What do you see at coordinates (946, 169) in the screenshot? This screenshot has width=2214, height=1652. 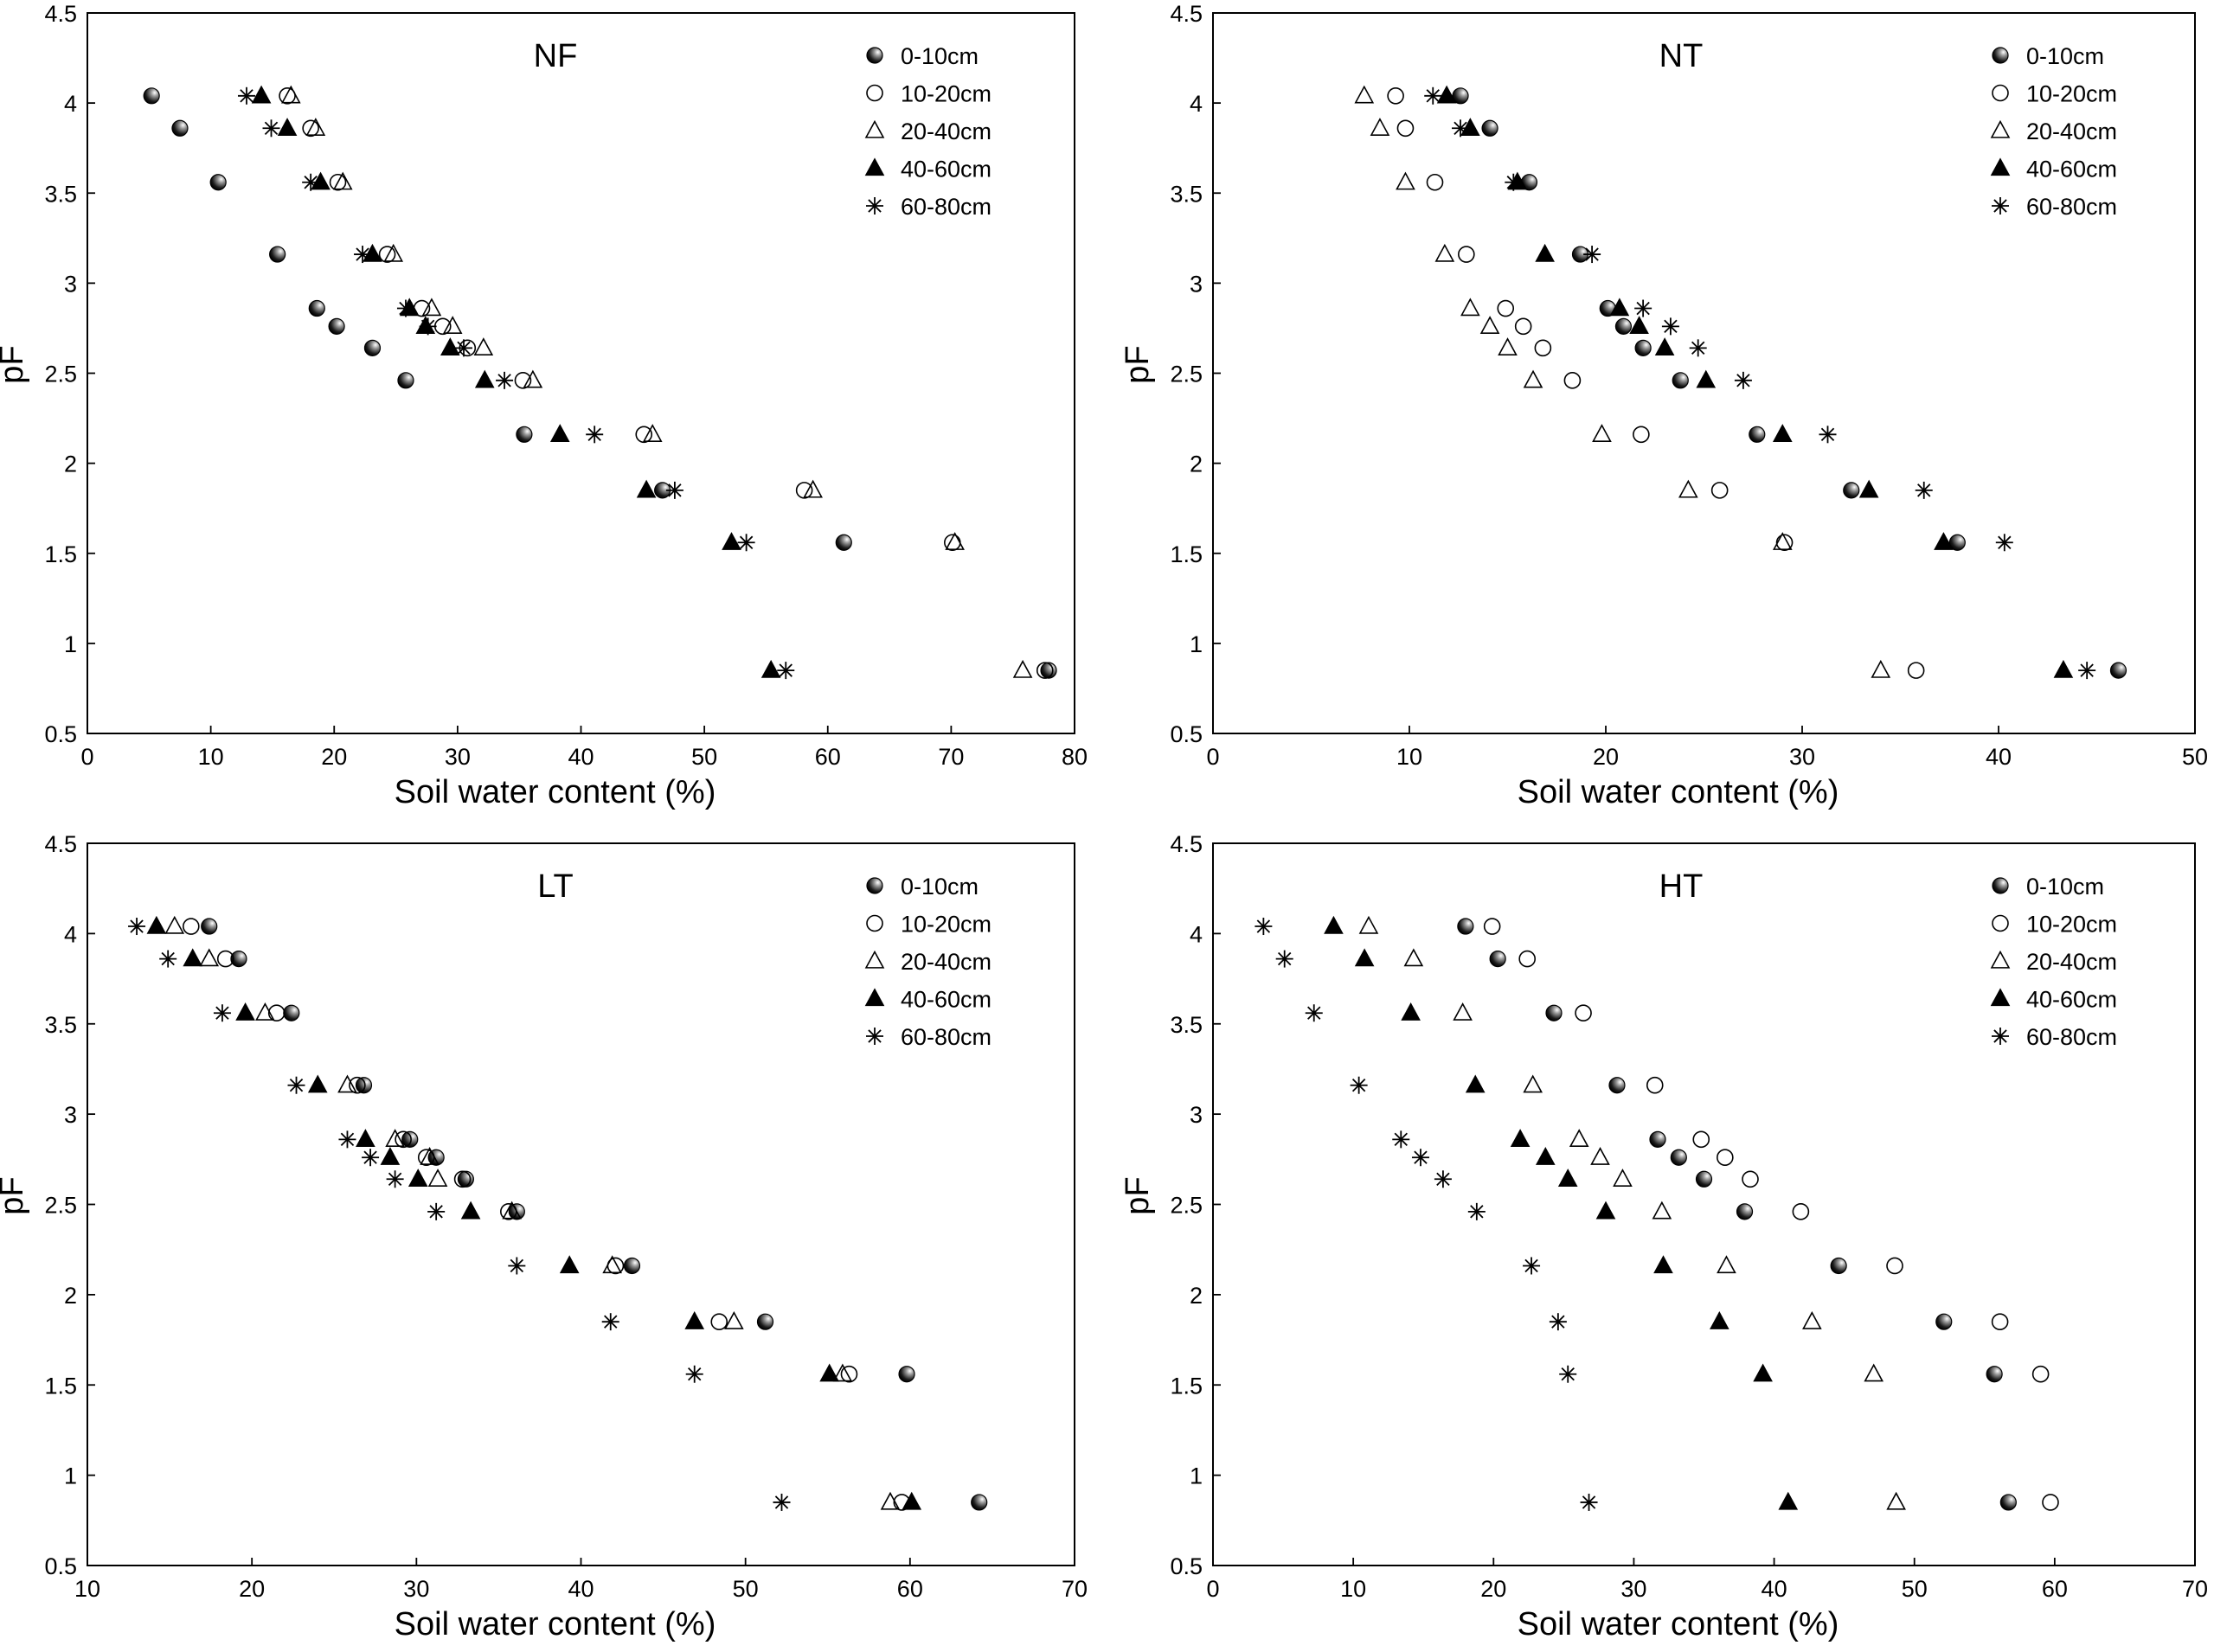 I see `legend-label: 40-60cm` at bounding box center [946, 169].